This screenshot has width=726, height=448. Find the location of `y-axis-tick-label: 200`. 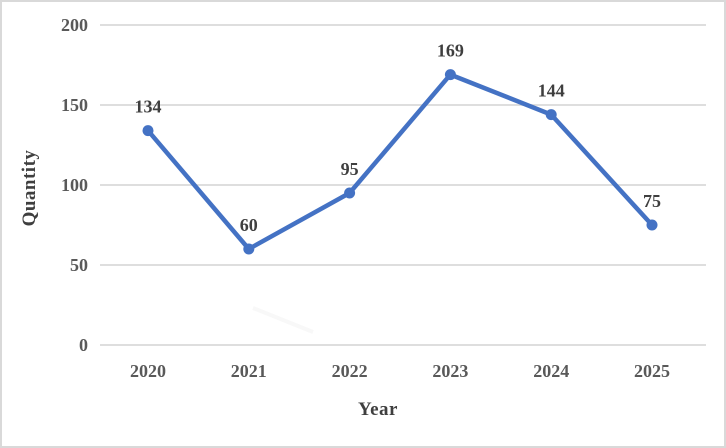

y-axis-tick-label: 200 is located at coordinates (74, 25).